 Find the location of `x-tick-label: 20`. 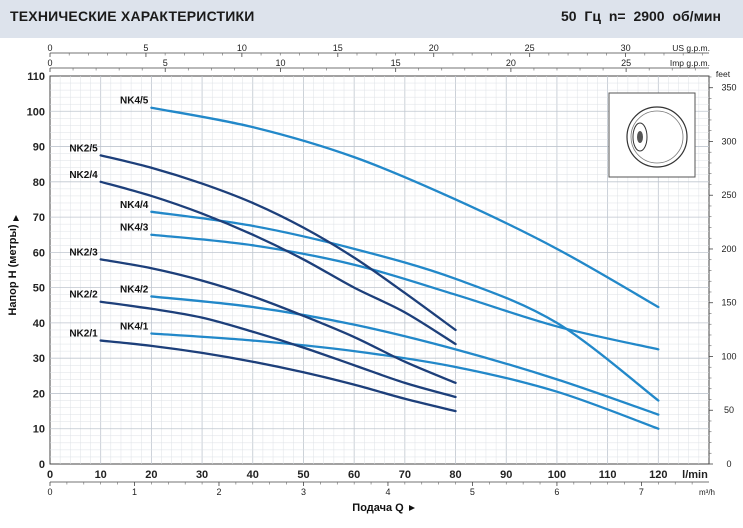

x-tick-label: 20 is located at coordinates (151, 475).